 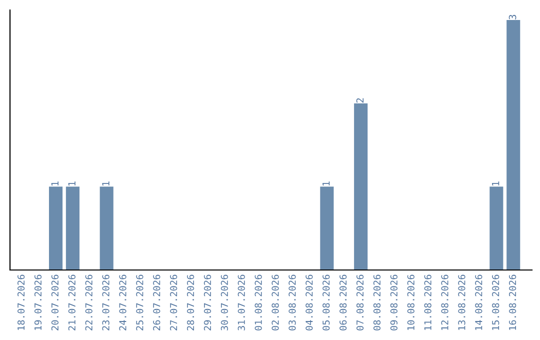 I want to click on x-tick-label: 22.07.2026, so click(x=88, y=302).